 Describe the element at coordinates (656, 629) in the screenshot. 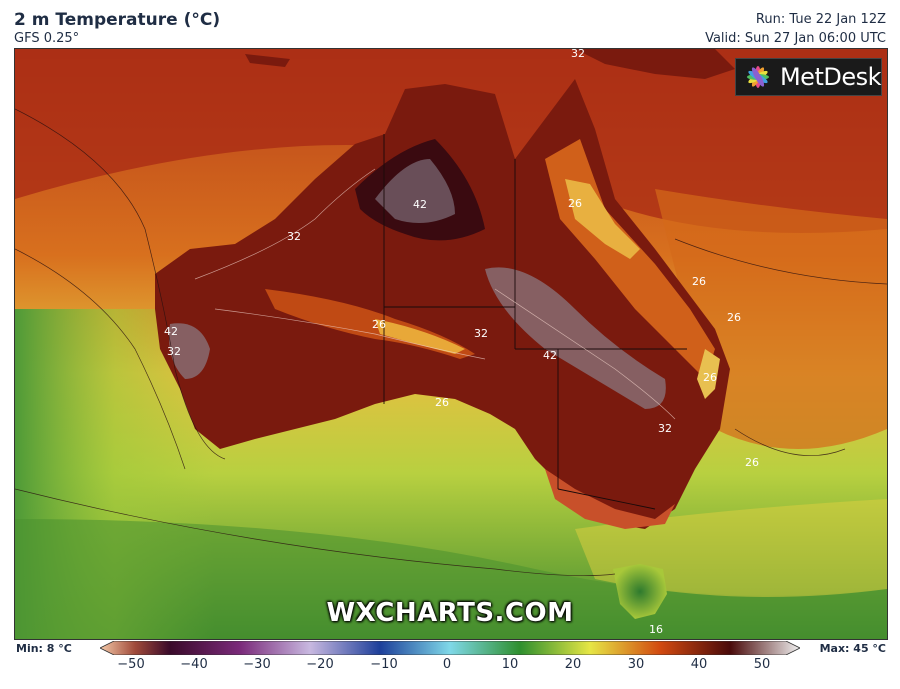

I see `contour-label: 16` at that location.